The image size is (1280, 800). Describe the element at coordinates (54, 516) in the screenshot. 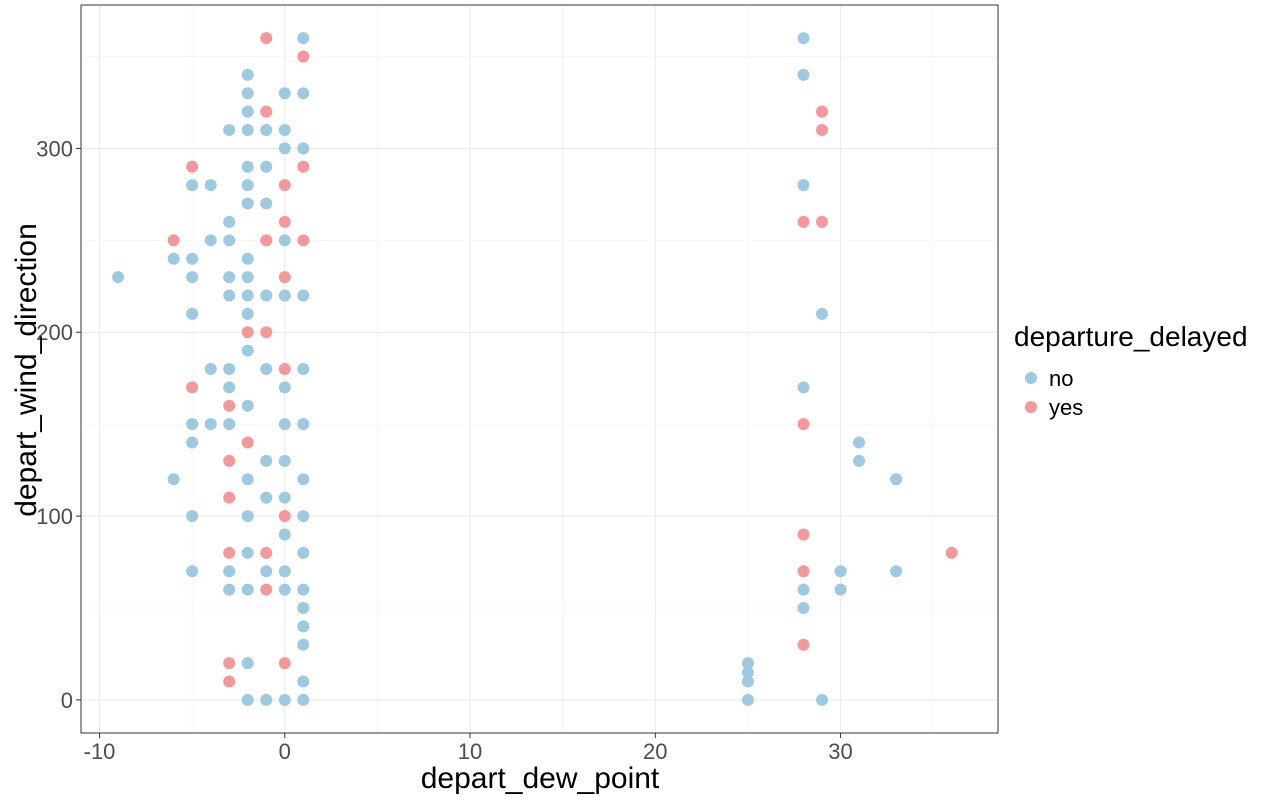

I see `y-tick-label: 100` at that location.